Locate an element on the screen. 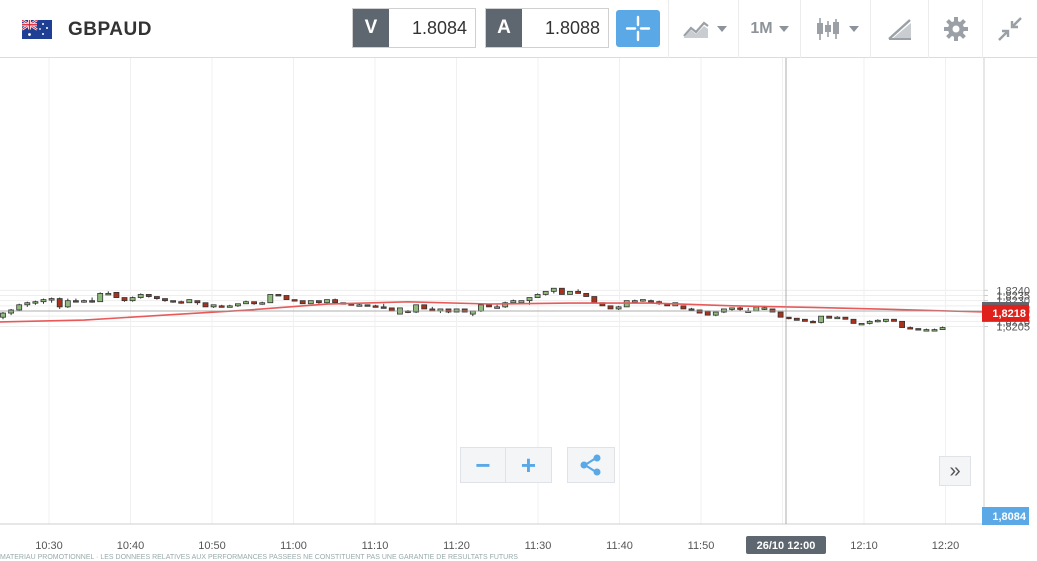 Image resolution: width=1037 pixels, height=561 pixels. x-tick-label: 11:50 is located at coordinates (701, 546).